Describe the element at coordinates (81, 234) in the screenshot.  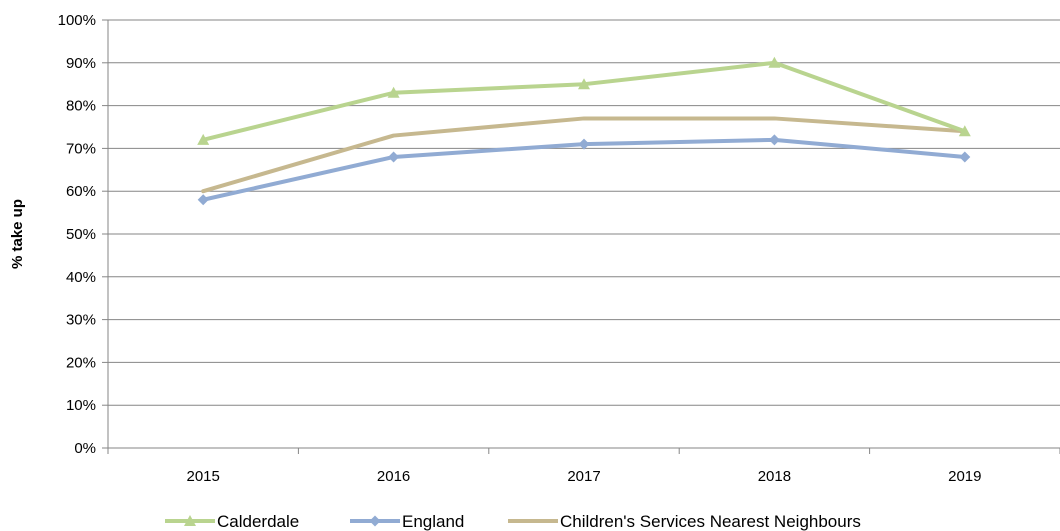
I see `y-tick-label: 50%` at that location.